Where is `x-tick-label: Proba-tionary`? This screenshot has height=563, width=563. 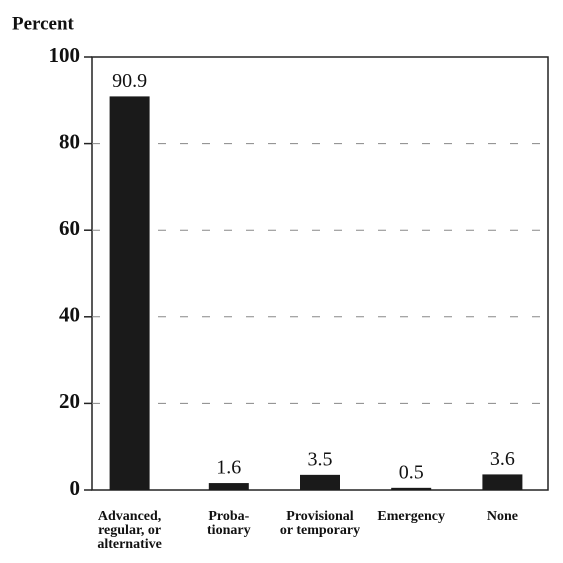
x-tick-label: Proba-tionary is located at coordinates (229, 523).